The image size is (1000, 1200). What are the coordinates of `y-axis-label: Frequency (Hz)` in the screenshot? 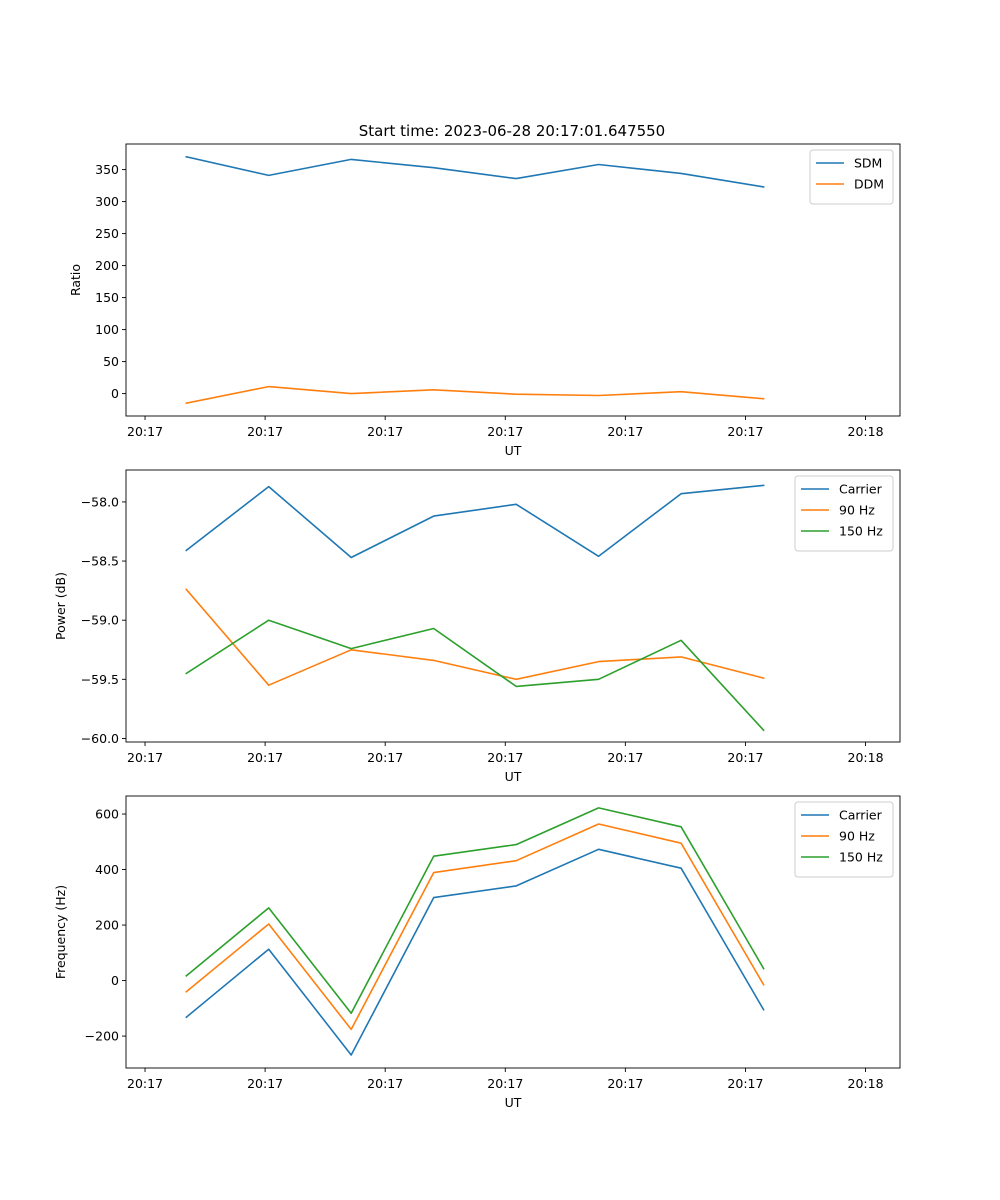 It's located at (60, 932).